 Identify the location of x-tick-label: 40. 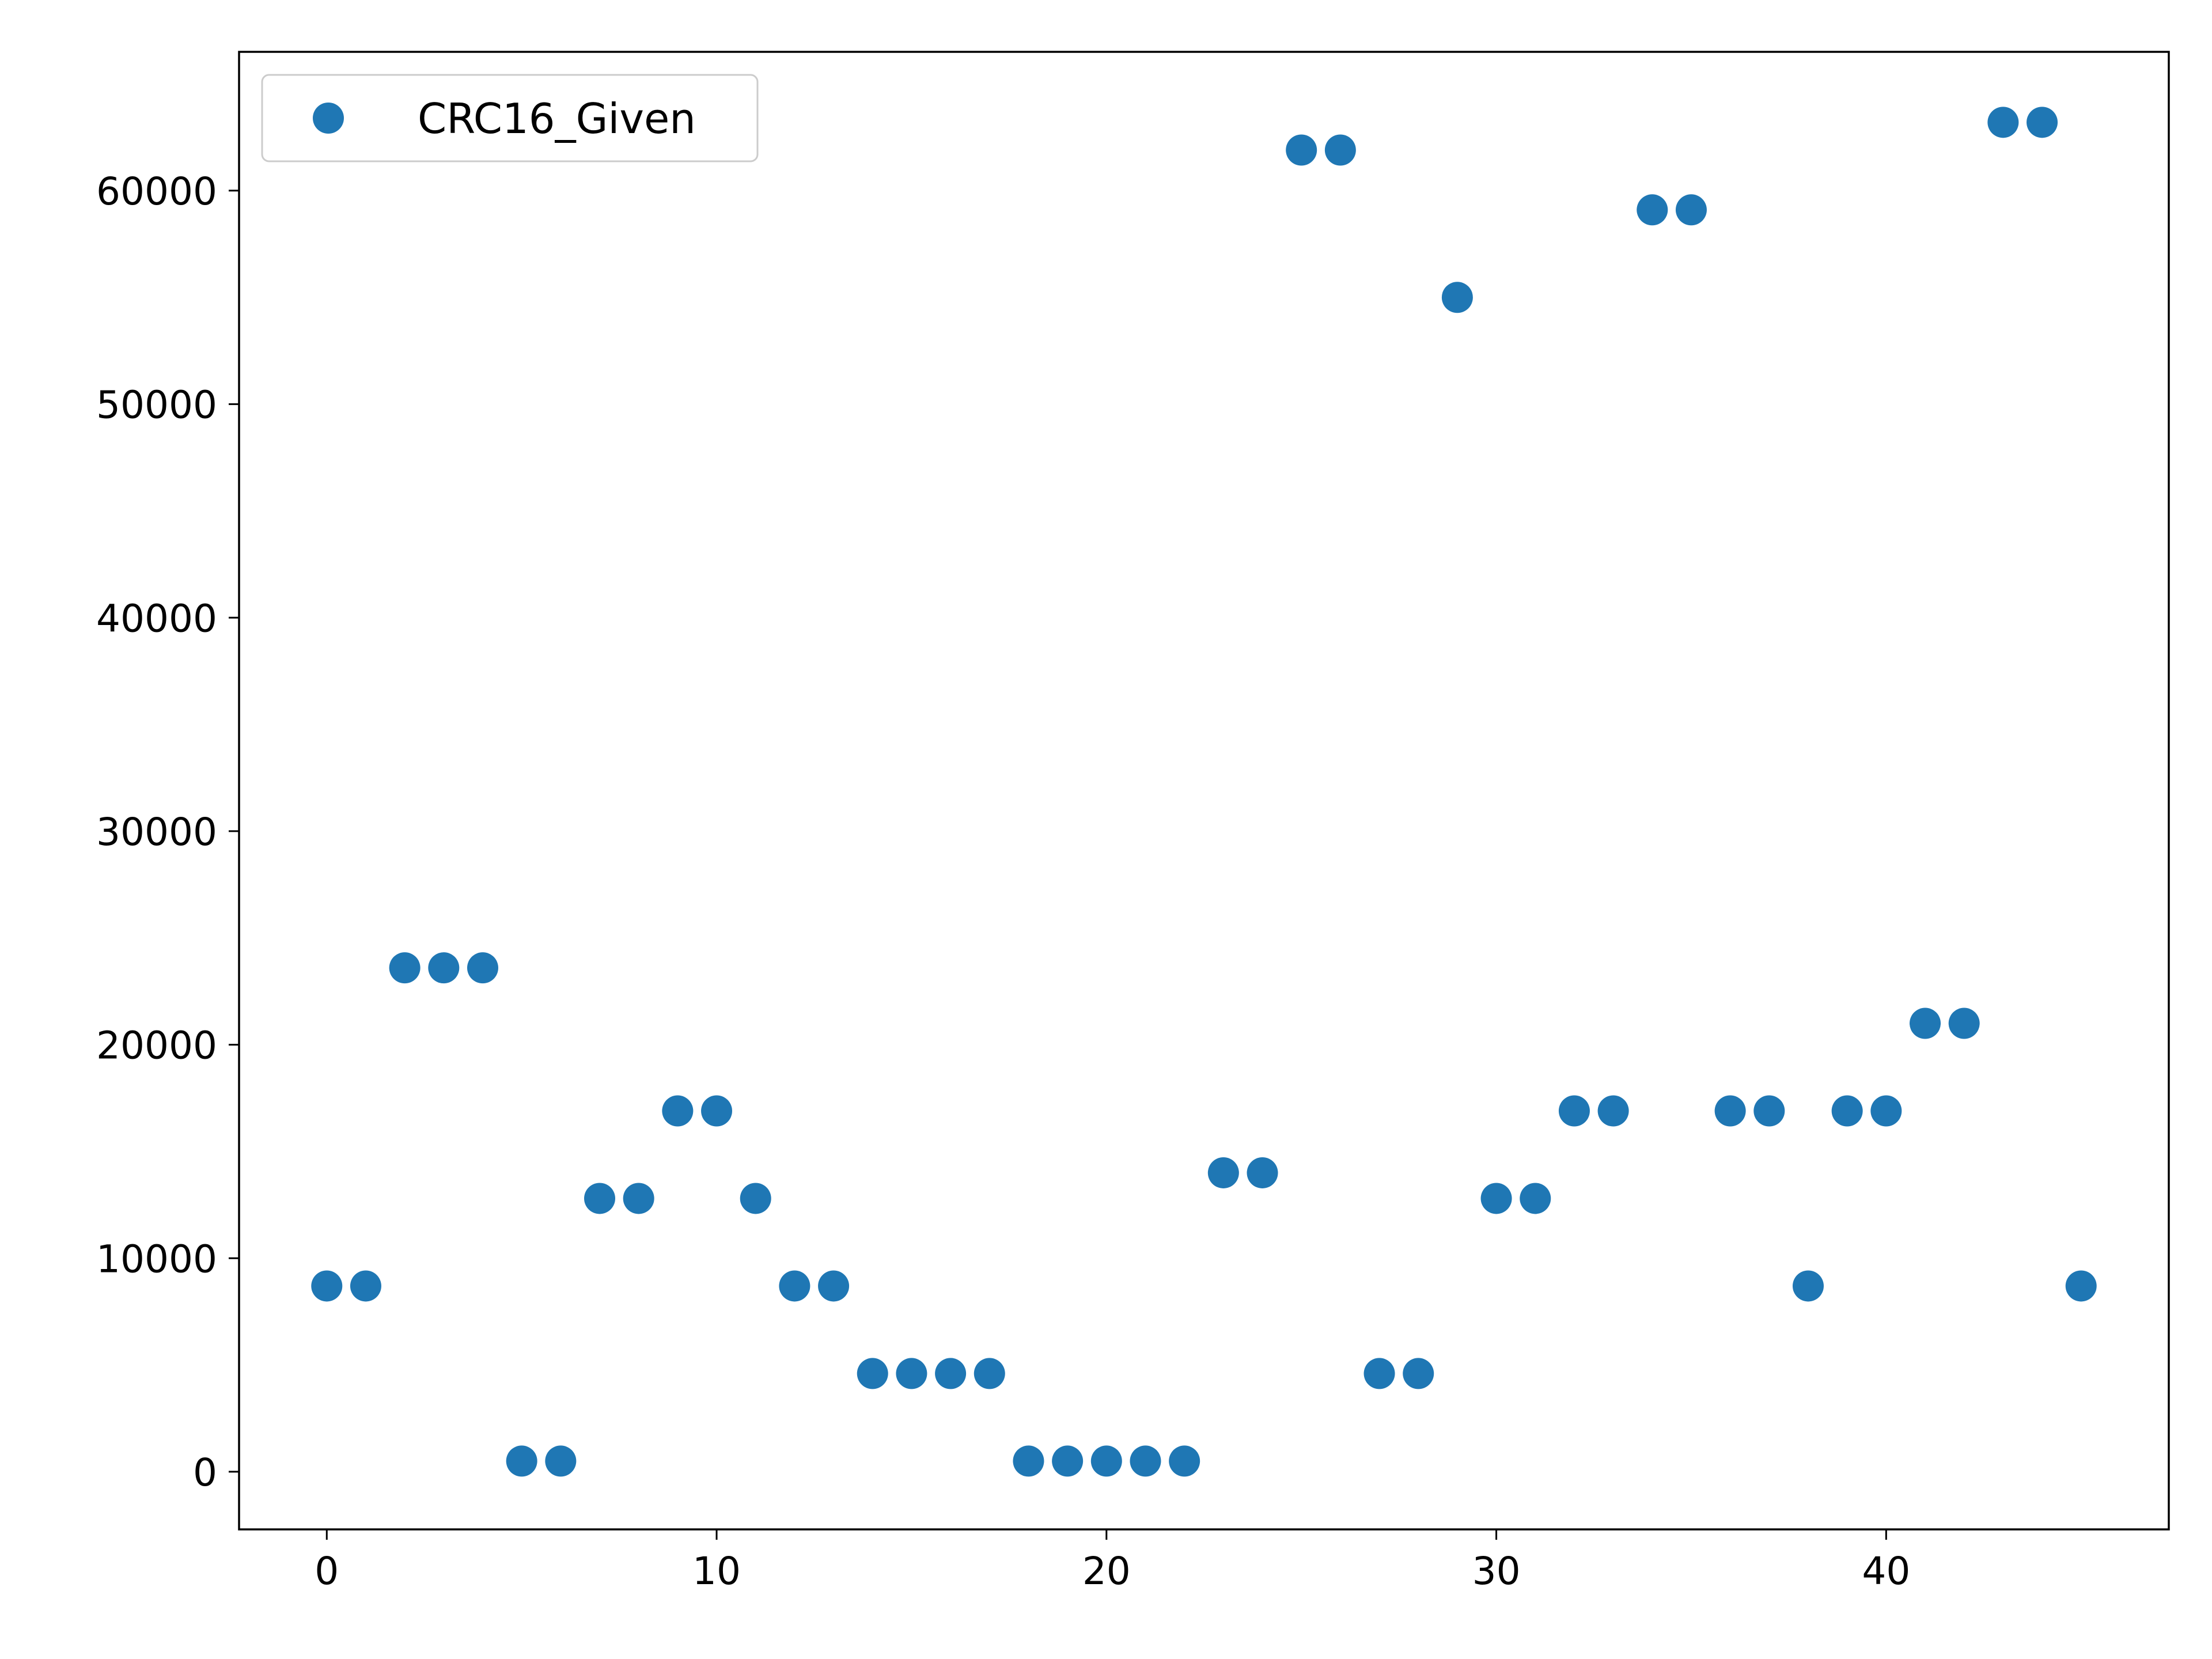
(1886, 1571).